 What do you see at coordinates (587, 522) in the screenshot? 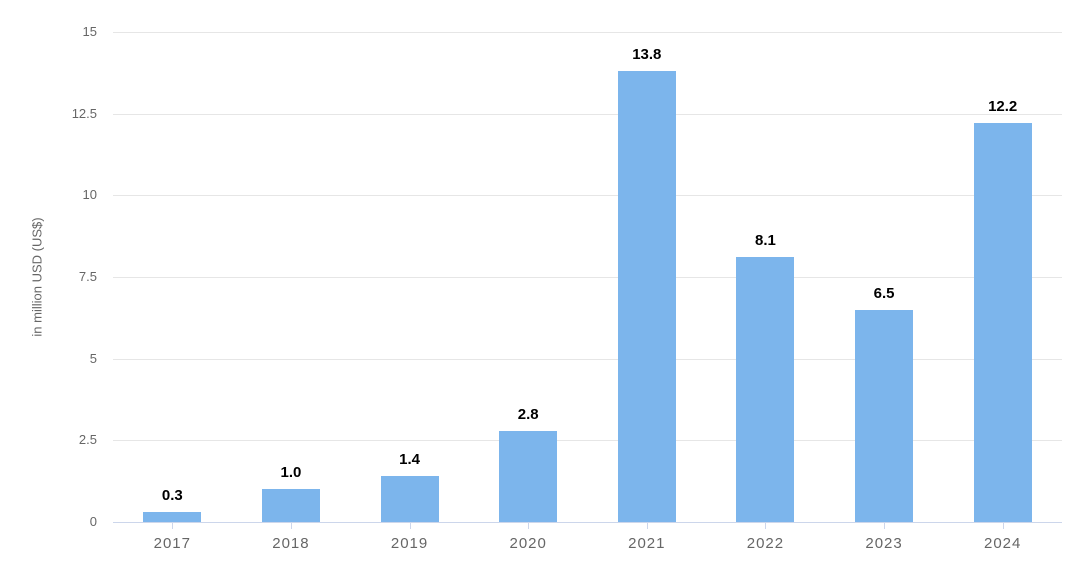
I see `x-axis-line` at bounding box center [587, 522].